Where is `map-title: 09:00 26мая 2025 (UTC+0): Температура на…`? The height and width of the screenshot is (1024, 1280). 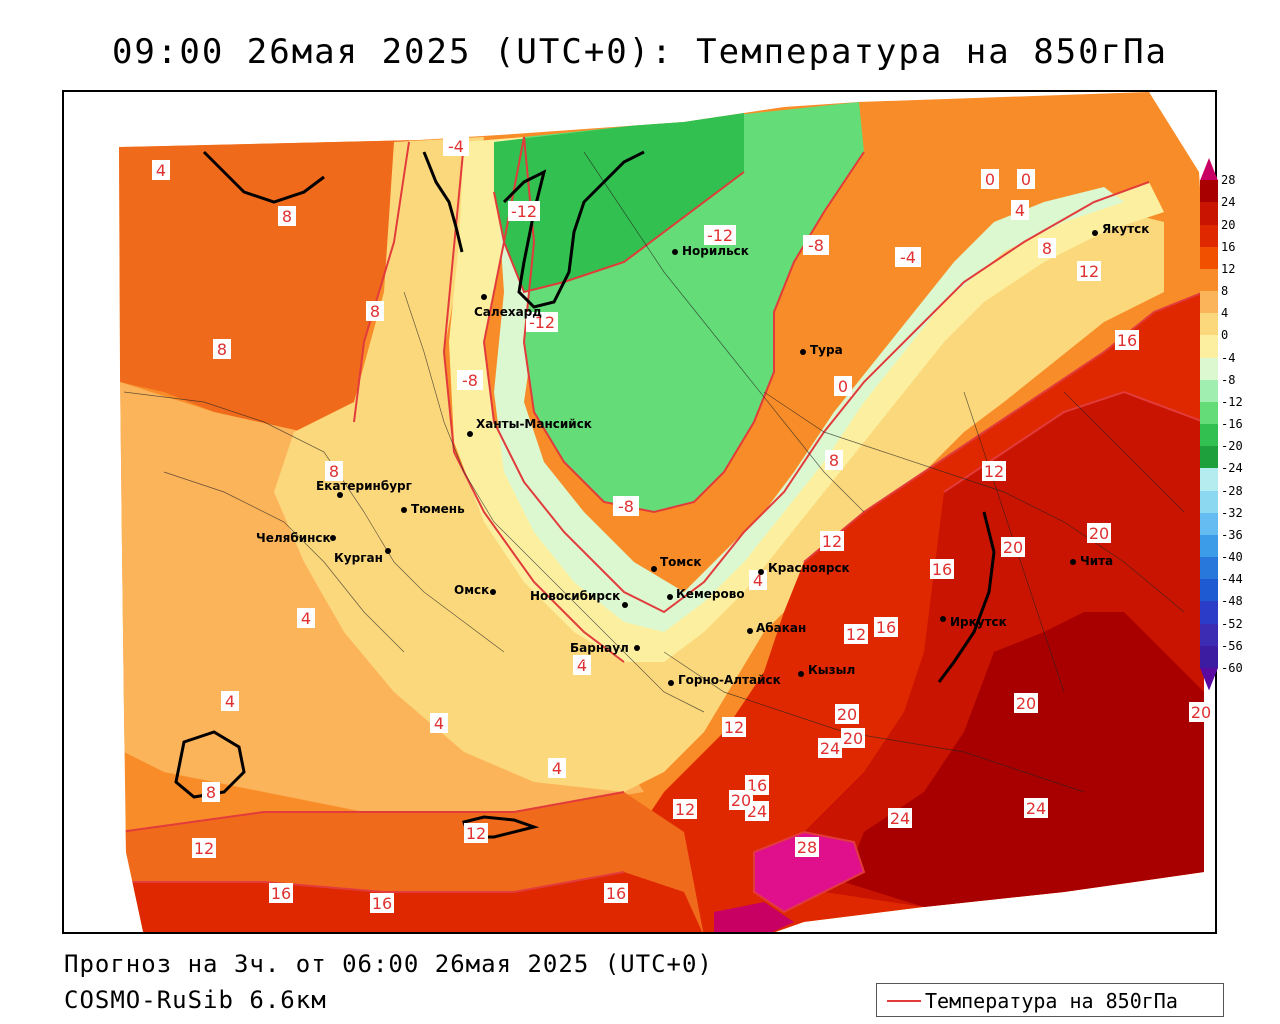
map-title: 09:00 26мая 2025 (UTC+0): Температура на… is located at coordinates (640, 52).